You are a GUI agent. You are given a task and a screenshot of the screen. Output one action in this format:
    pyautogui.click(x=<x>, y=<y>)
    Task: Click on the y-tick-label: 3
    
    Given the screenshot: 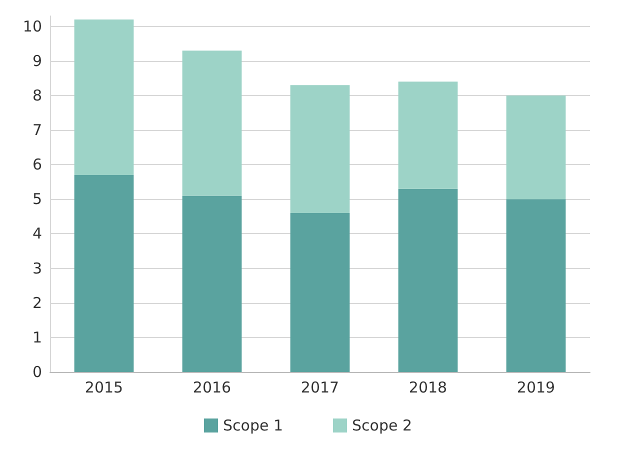 What is the action you would take?
    pyautogui.click(x=37, y=268)
    